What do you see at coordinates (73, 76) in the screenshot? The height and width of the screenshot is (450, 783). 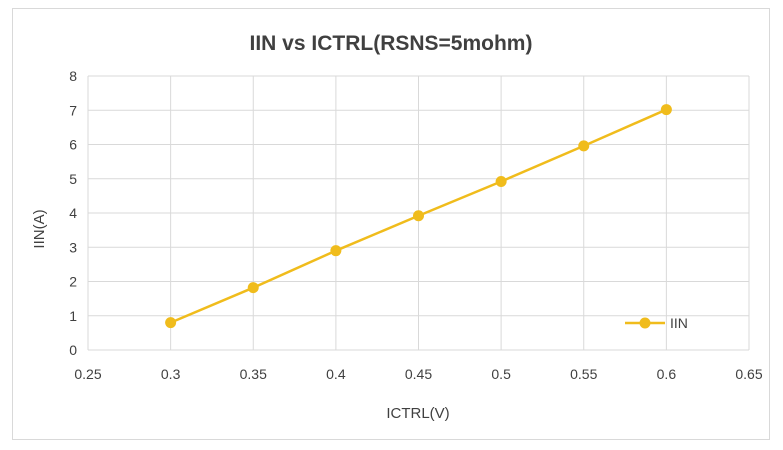 I see `y-tick-label: 8` at bounding box center [73, 76].